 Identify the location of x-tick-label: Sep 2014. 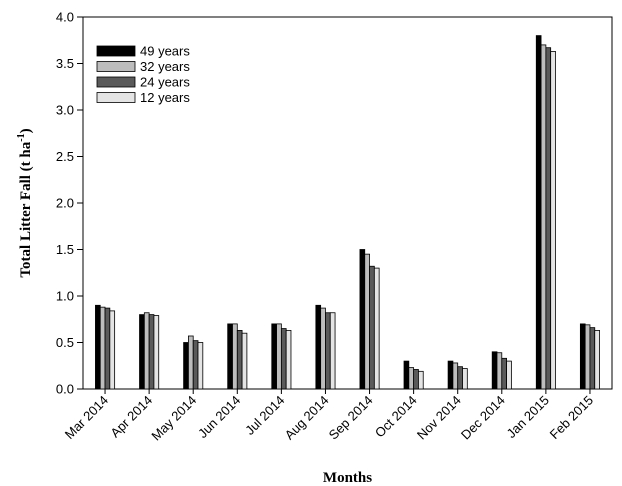
(351, 418).